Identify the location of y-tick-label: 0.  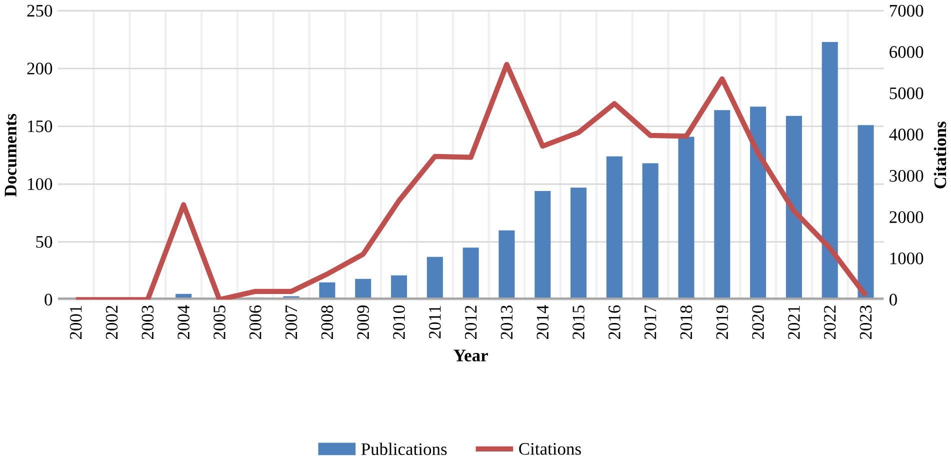
(48, 300).